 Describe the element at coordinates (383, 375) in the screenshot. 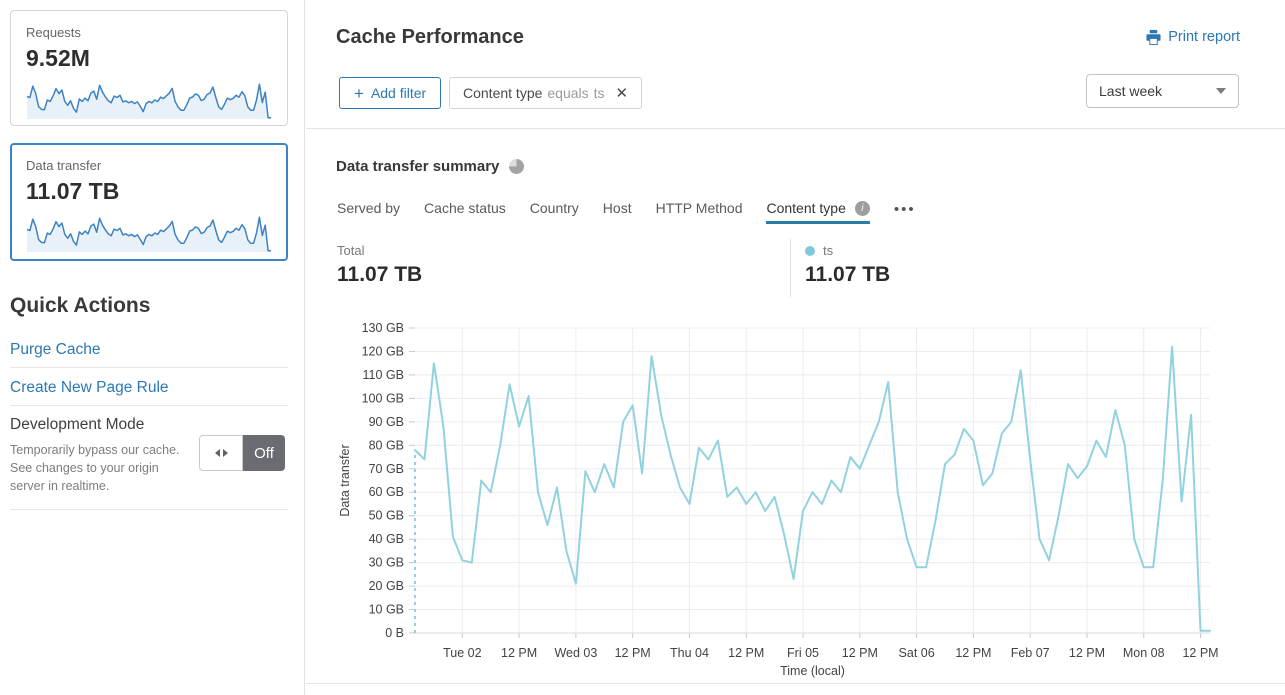

I see `y-tick-label: 110 GB` at that location.